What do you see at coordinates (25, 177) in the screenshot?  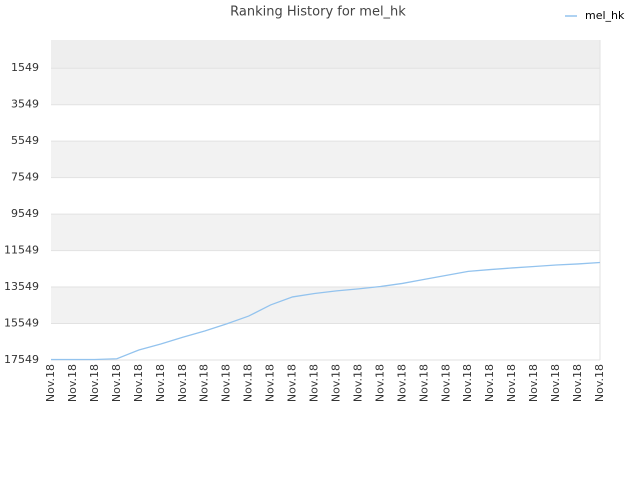 I see `y-tick-label: 7549` at bounding box center [25, 177].